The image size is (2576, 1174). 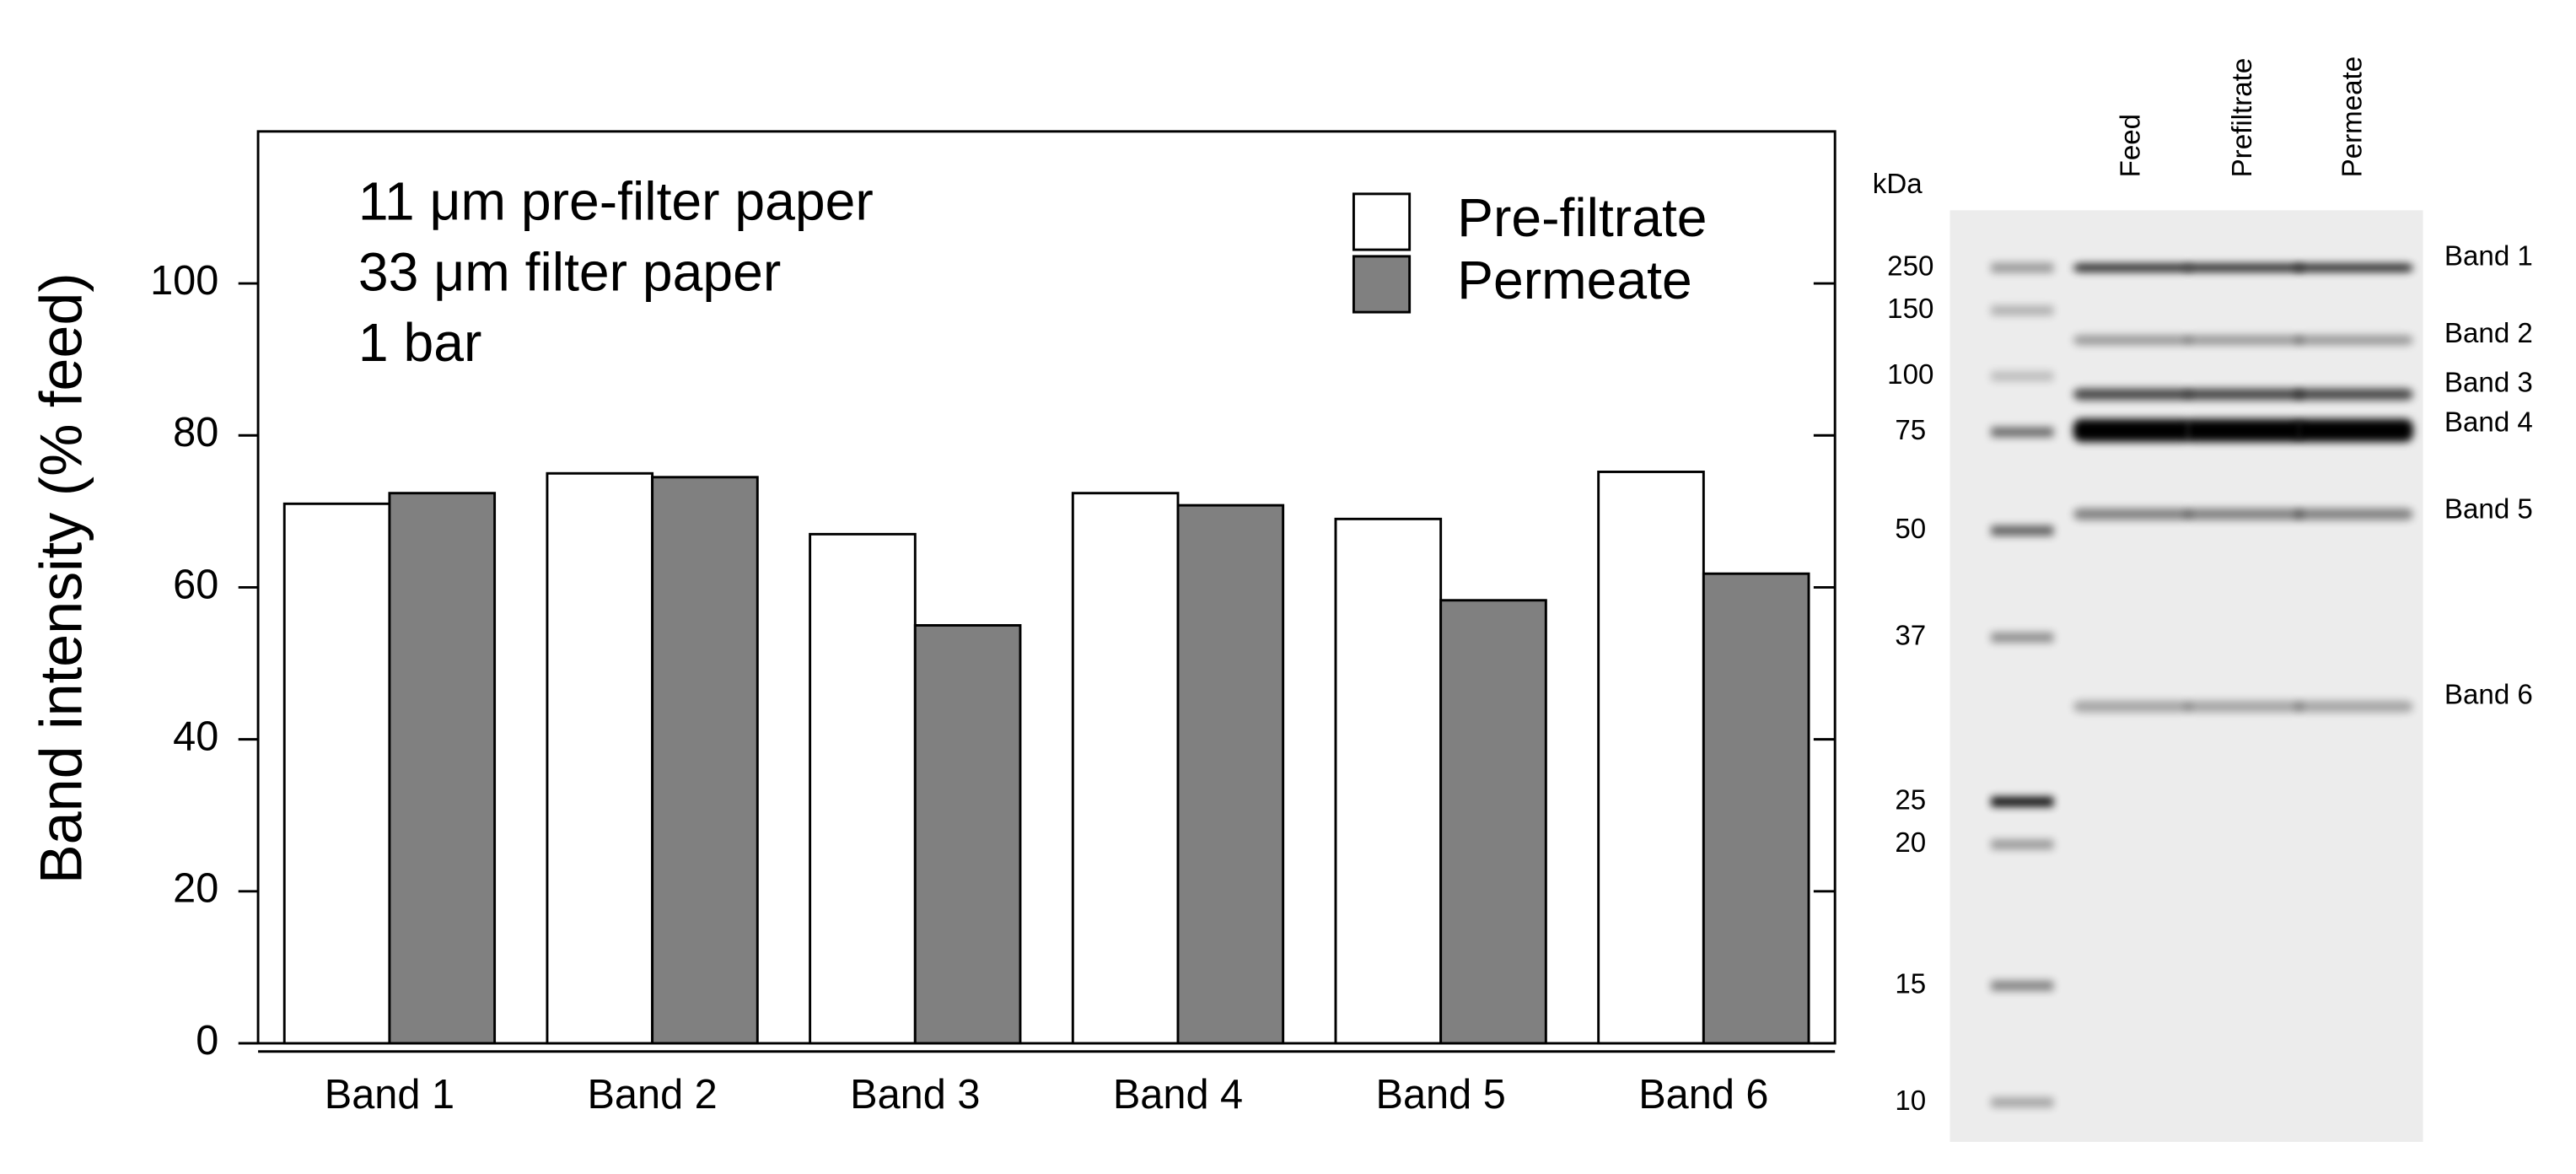 What do you see at coordinates (195, 584) in the screenshot?
I see `y-tick-label: 60` at bounding box center [195, 584].